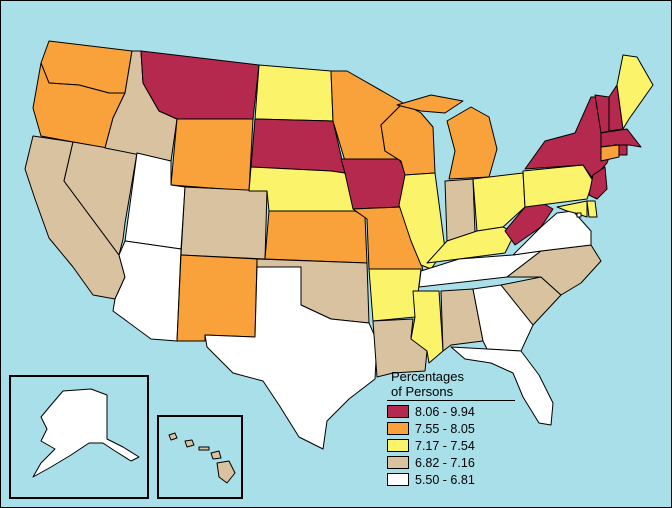 This screenshot has width=672, height=508. I want to click on state-MS, so click(427, 327).